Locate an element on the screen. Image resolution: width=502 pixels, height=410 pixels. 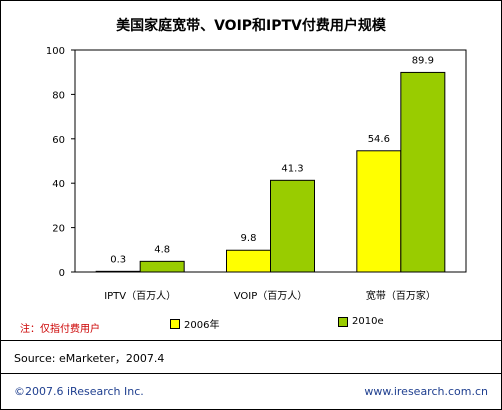
divider-bottom is located at coordinates (251, 373).